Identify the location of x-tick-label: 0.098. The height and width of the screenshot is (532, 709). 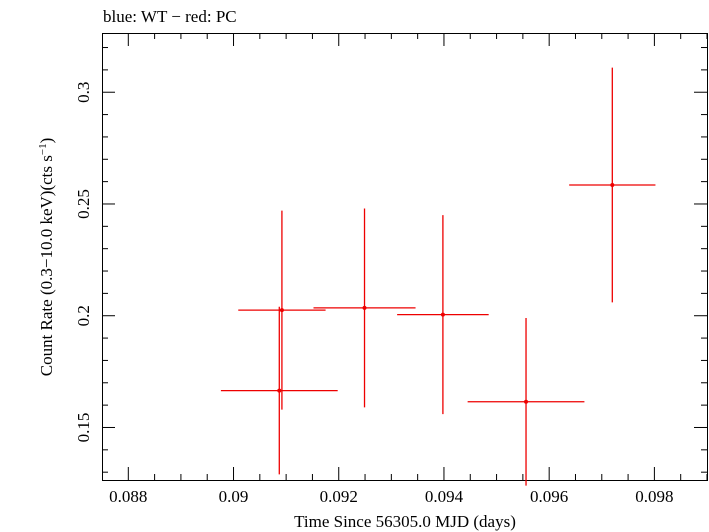
(654, 496).